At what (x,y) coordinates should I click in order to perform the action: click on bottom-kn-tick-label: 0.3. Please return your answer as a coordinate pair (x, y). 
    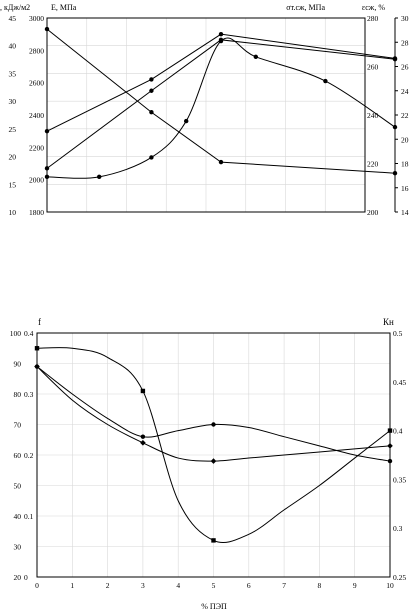
    Looking at the image, I should click on (398, 528).